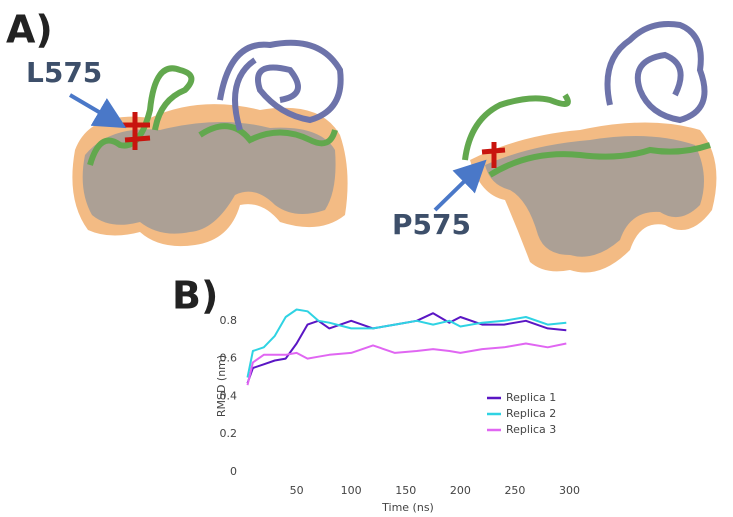 This screenshot has width=733, height=517. I want to click on x-tick-label: 50, so click(297, 490).